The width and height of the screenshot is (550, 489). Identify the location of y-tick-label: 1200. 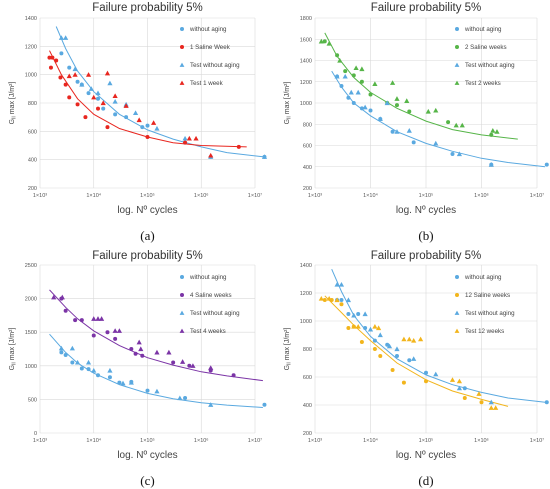
(306, 83).